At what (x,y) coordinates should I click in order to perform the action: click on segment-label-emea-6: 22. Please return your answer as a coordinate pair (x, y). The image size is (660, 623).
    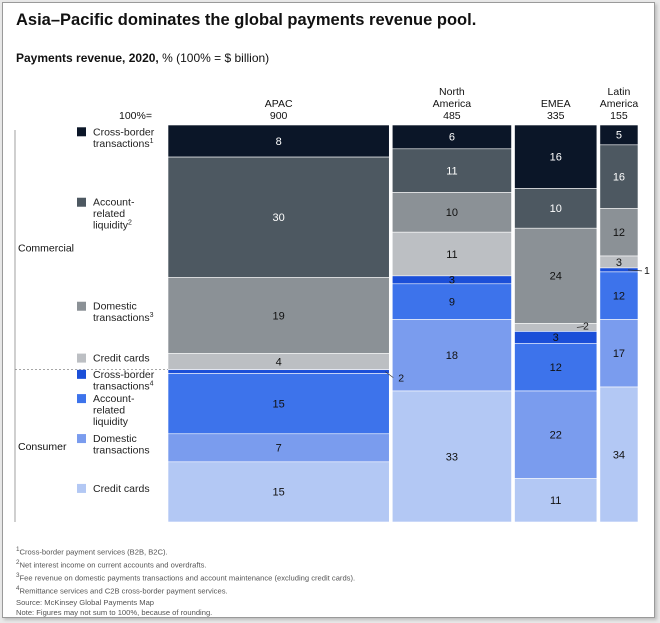
    Looking at the image, I should click on (556, 435).